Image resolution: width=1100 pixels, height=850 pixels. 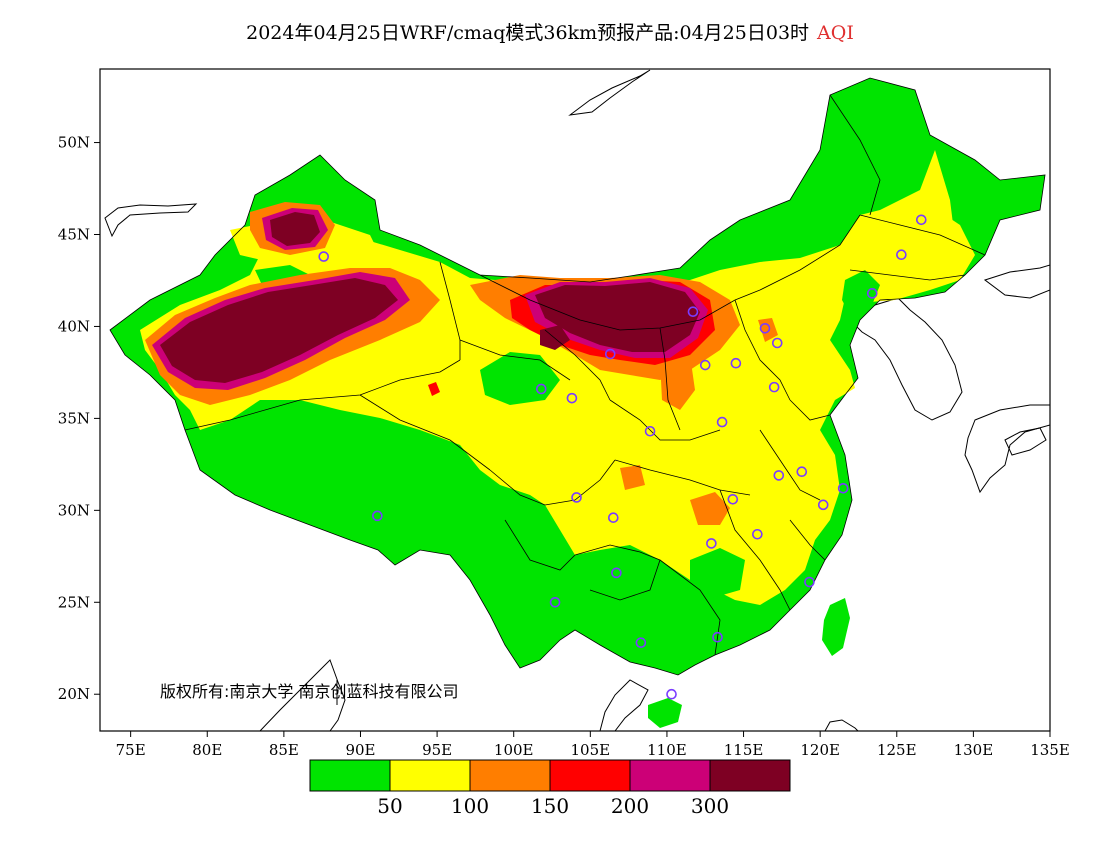 I want to click on boundary-qinghai-gansu, so click(x=515, y=360).